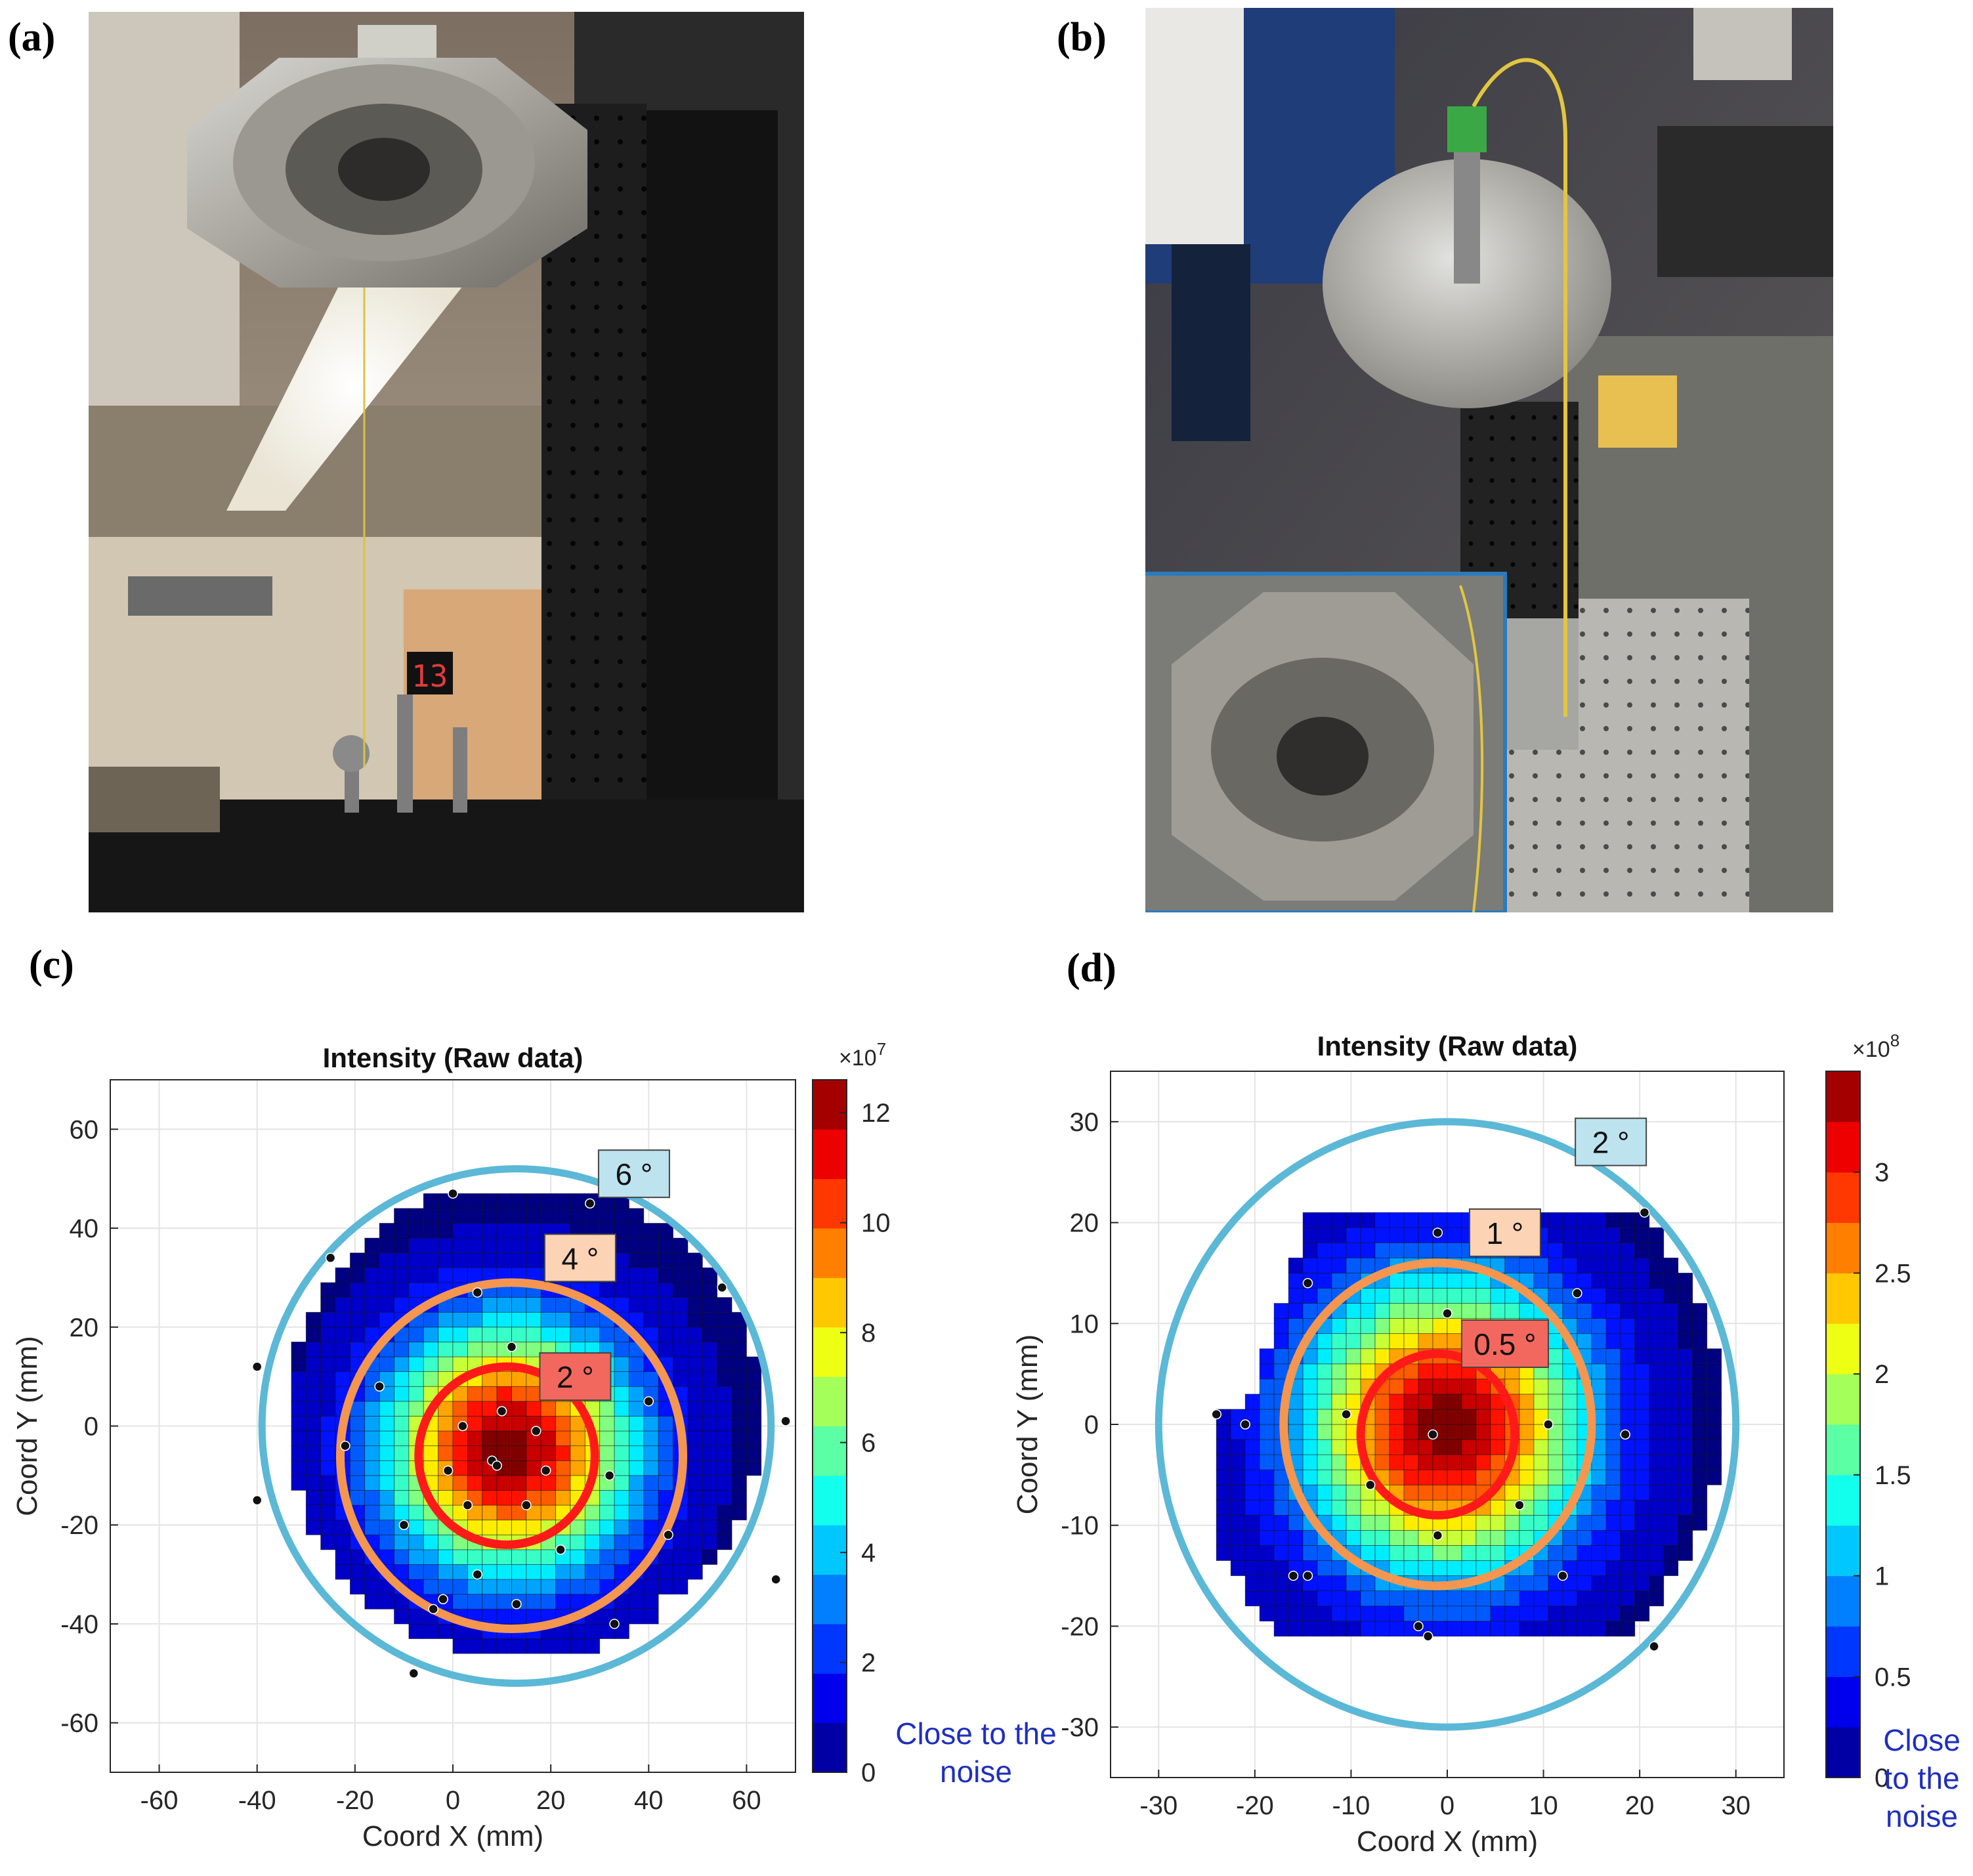 The width and height of the screenshot is (1973, 1876). Describe the element at coordinates (1882, 1778) in the screenshot. I see `colorbar-tick-label: 0` at that location.